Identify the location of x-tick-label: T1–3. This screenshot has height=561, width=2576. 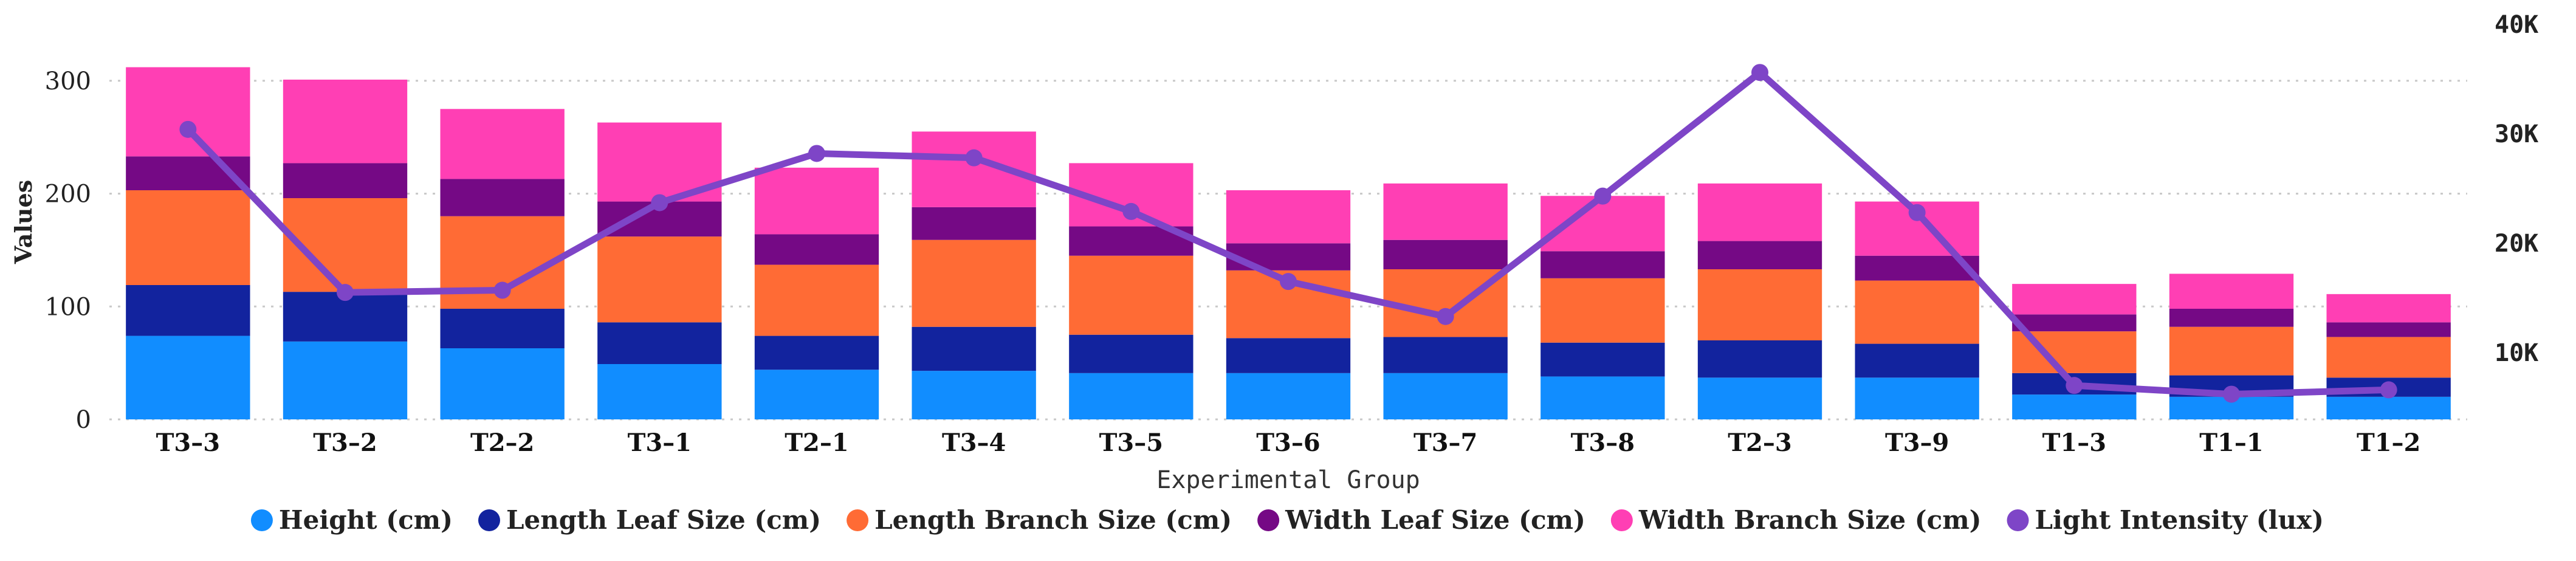
(2074, 442).